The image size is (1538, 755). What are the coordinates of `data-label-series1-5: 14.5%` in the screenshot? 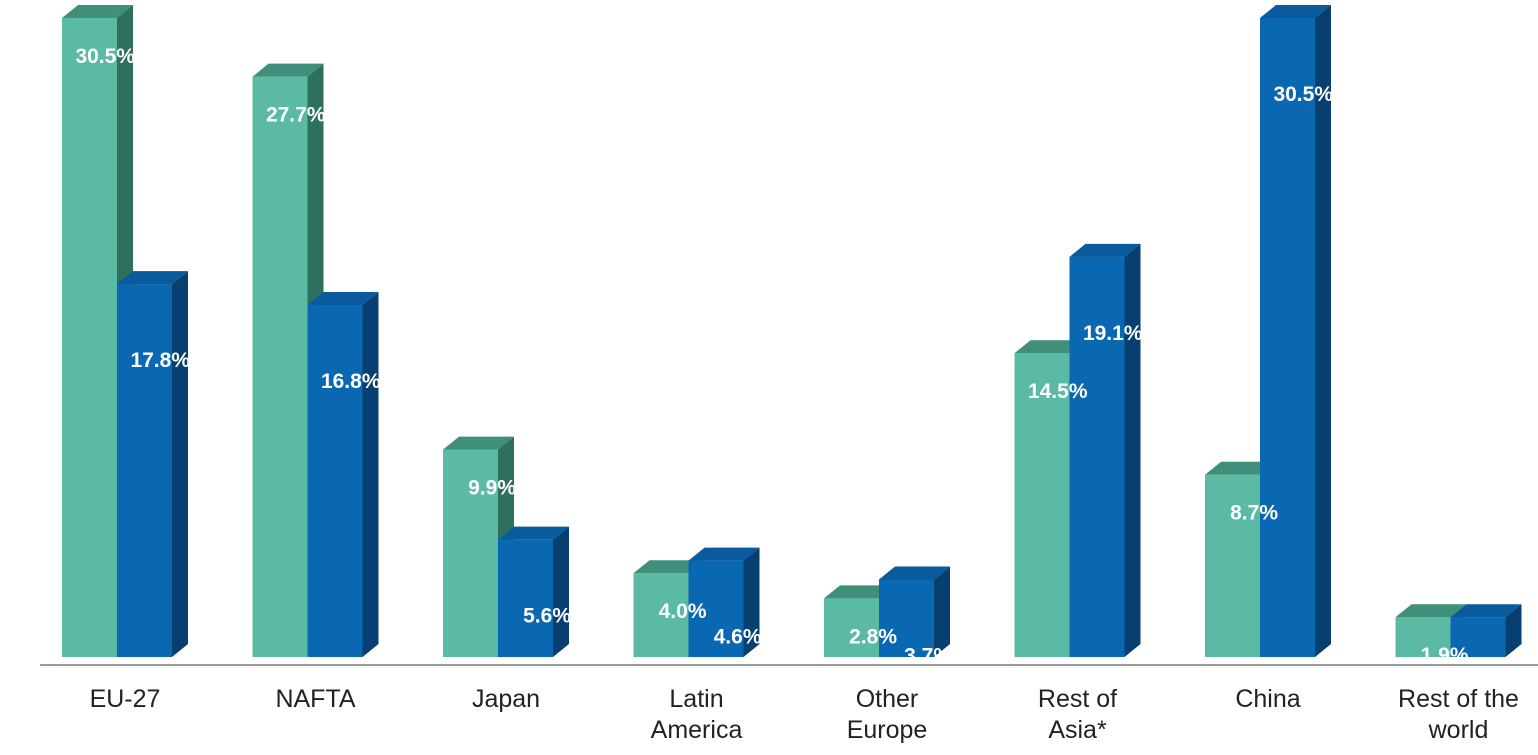 It's located at (1058, 391).